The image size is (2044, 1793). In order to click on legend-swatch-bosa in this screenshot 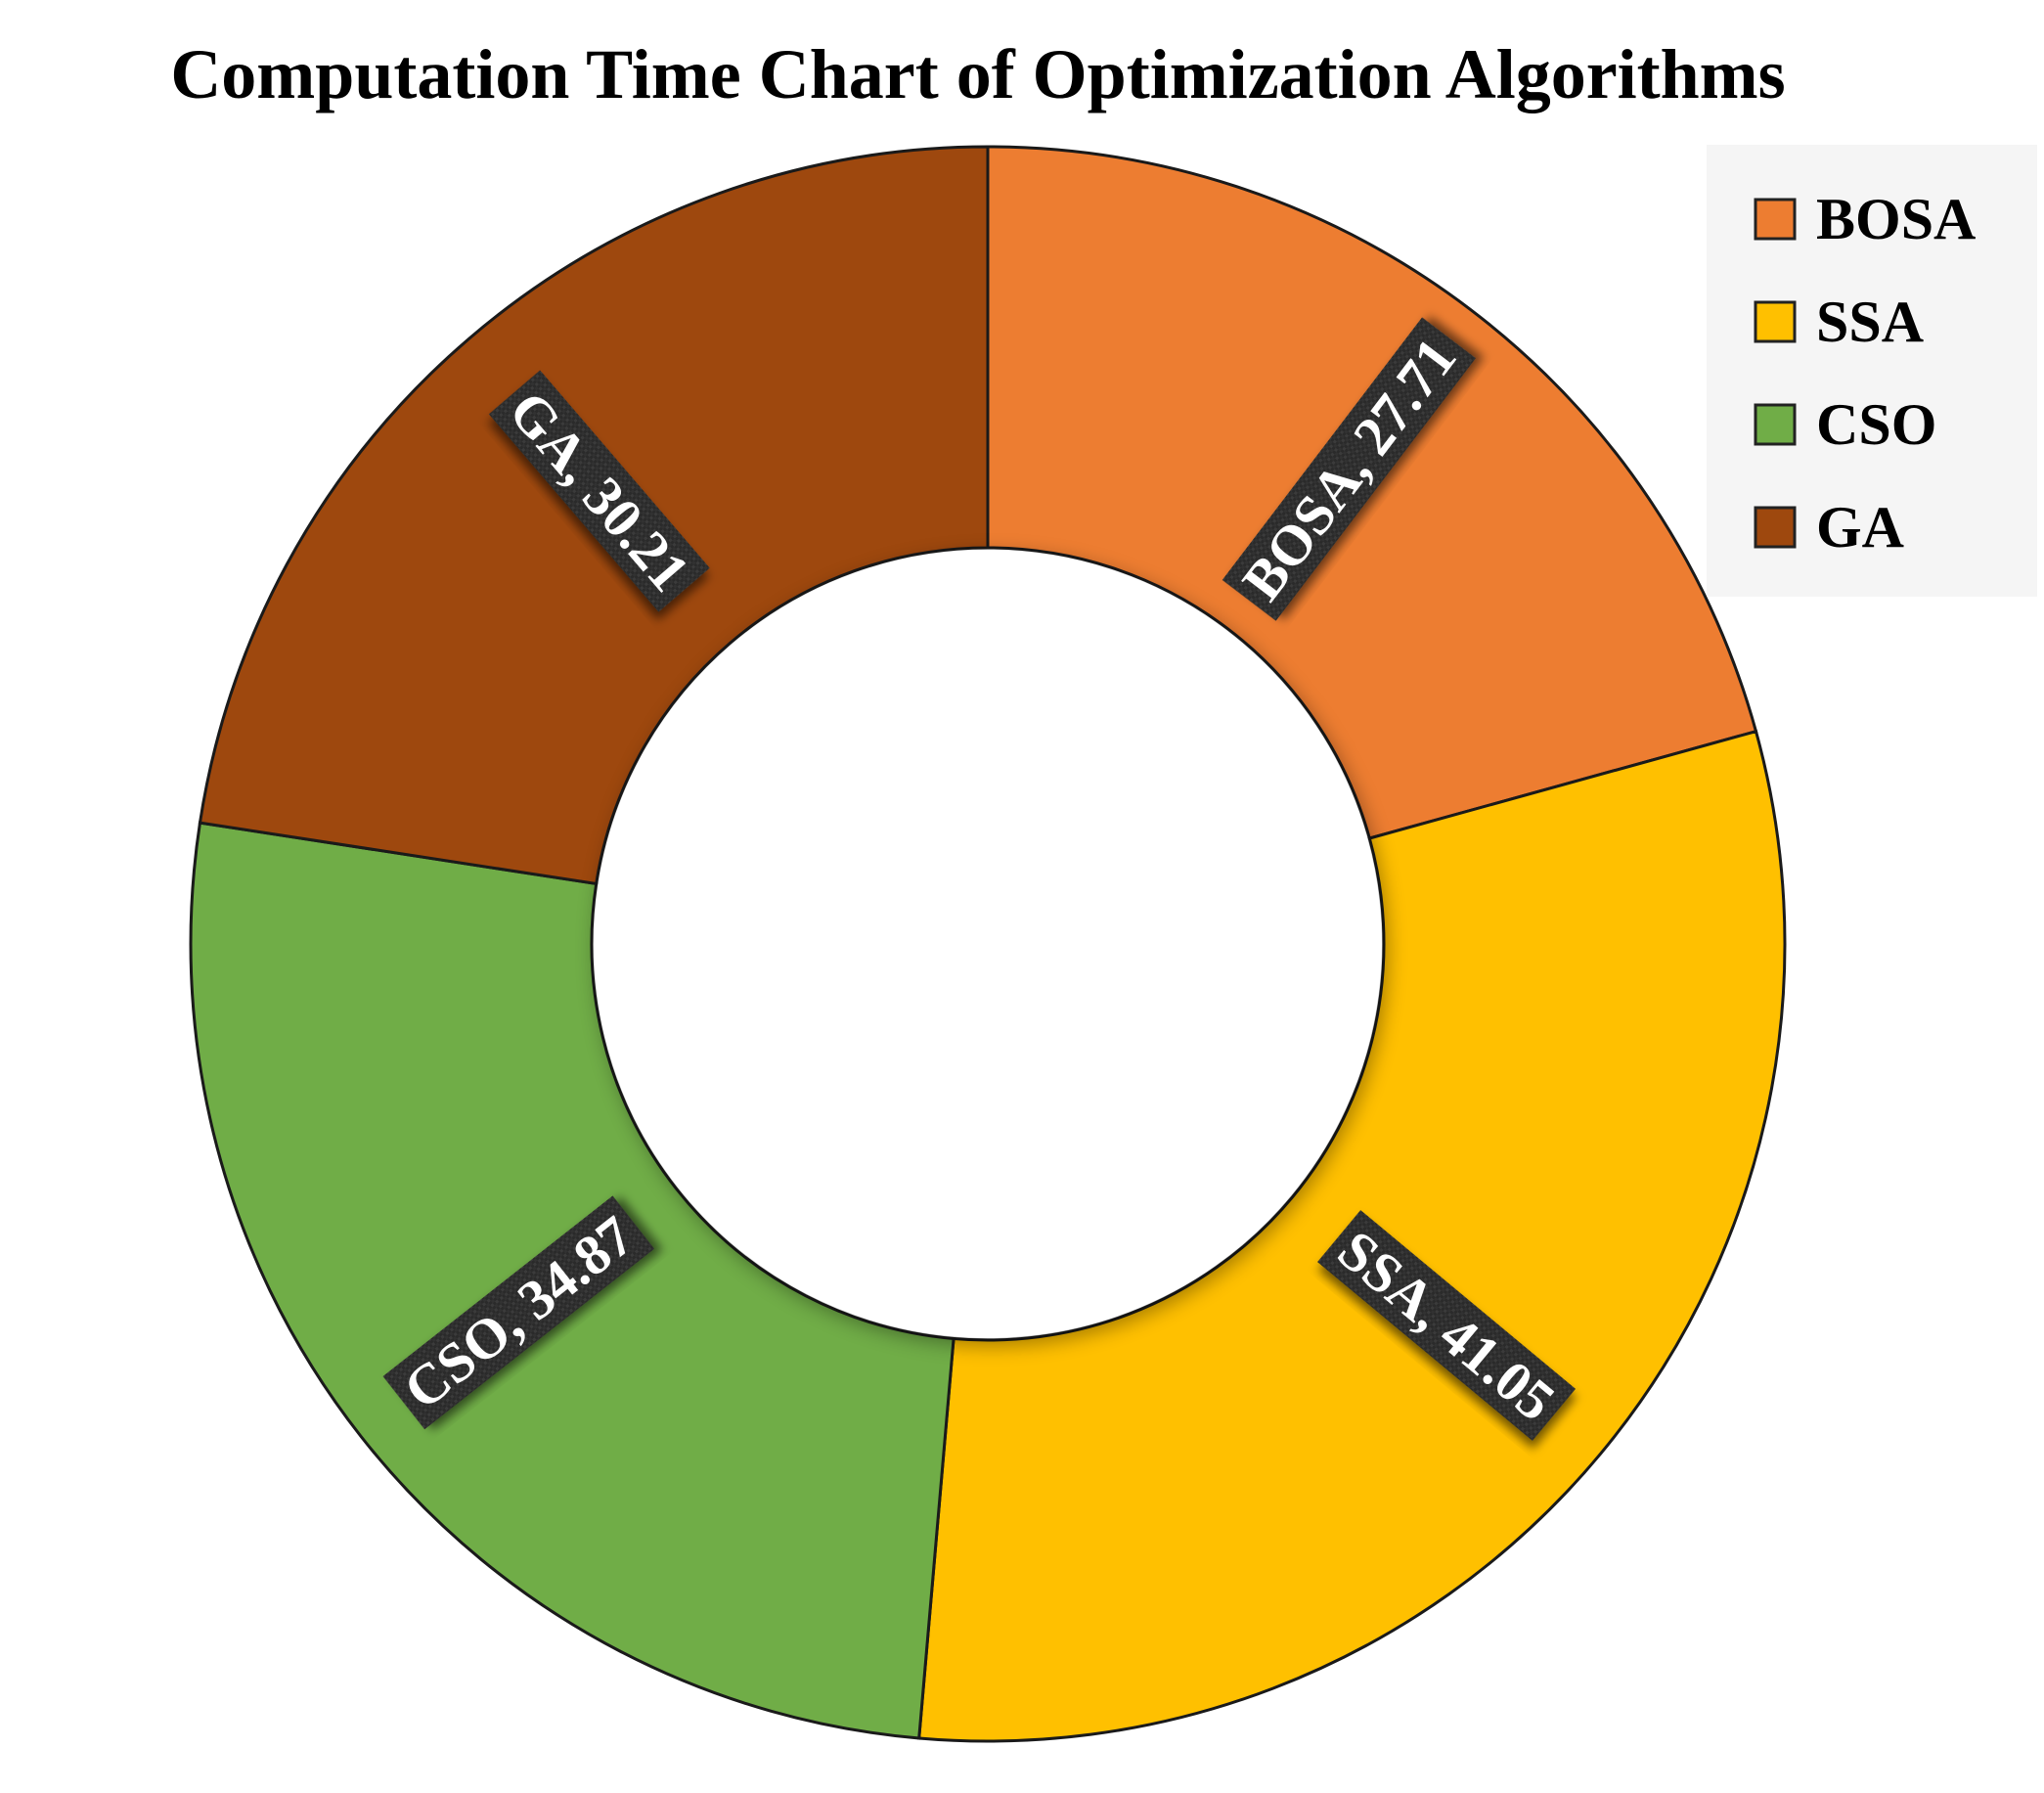, I will do `click(1775, 220)`.